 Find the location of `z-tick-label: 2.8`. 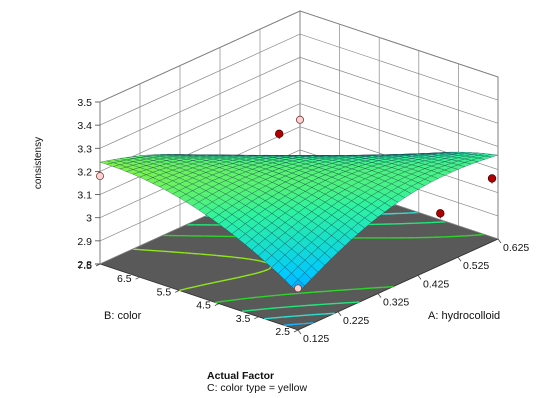

z-tick-label: 2.8 is located at coordinates (84, 265).